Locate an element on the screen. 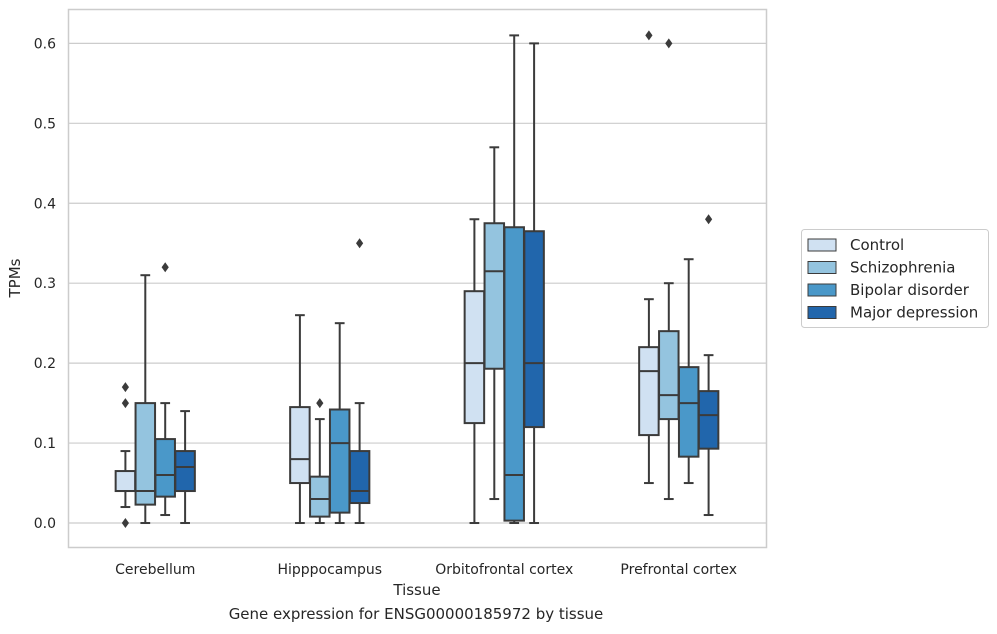 This screenshot has width=997, height=634. y-tick-label: 0.4 is located at coordinates (45, 204).